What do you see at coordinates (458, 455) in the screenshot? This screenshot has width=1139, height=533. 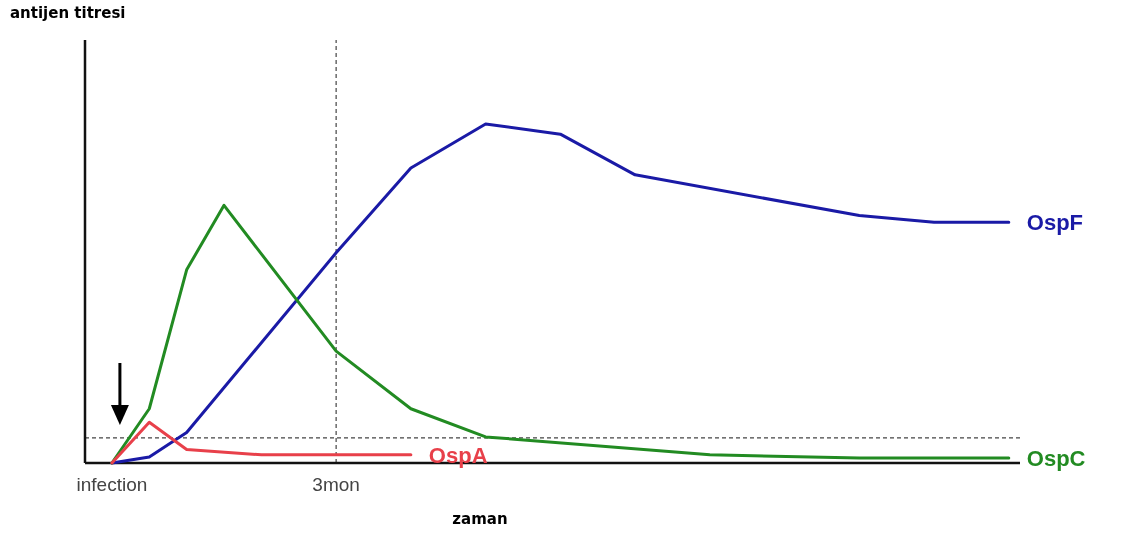 I see `series-label: OspA` at bounding box center [458, 455].